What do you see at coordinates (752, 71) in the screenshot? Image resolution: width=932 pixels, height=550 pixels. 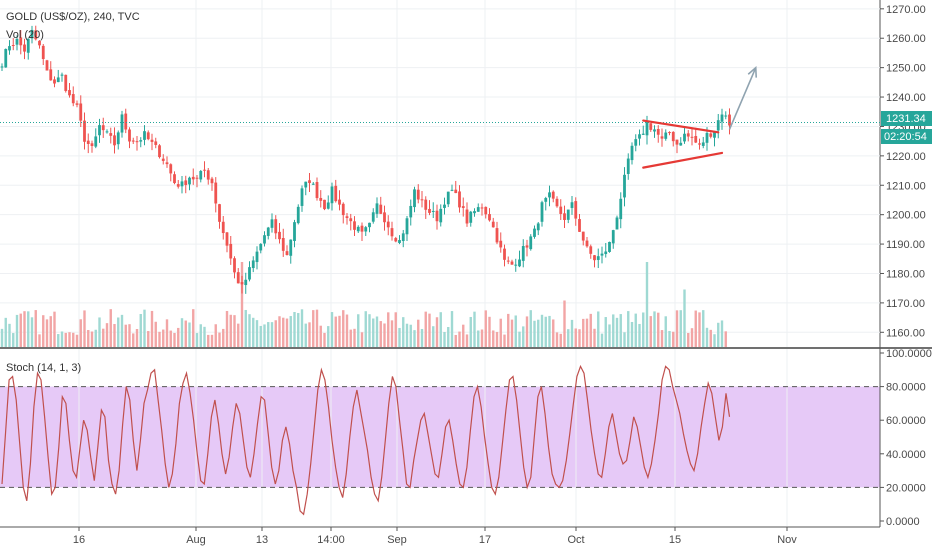 I see `projection-arrow-head` at bounding box center [752, 71].